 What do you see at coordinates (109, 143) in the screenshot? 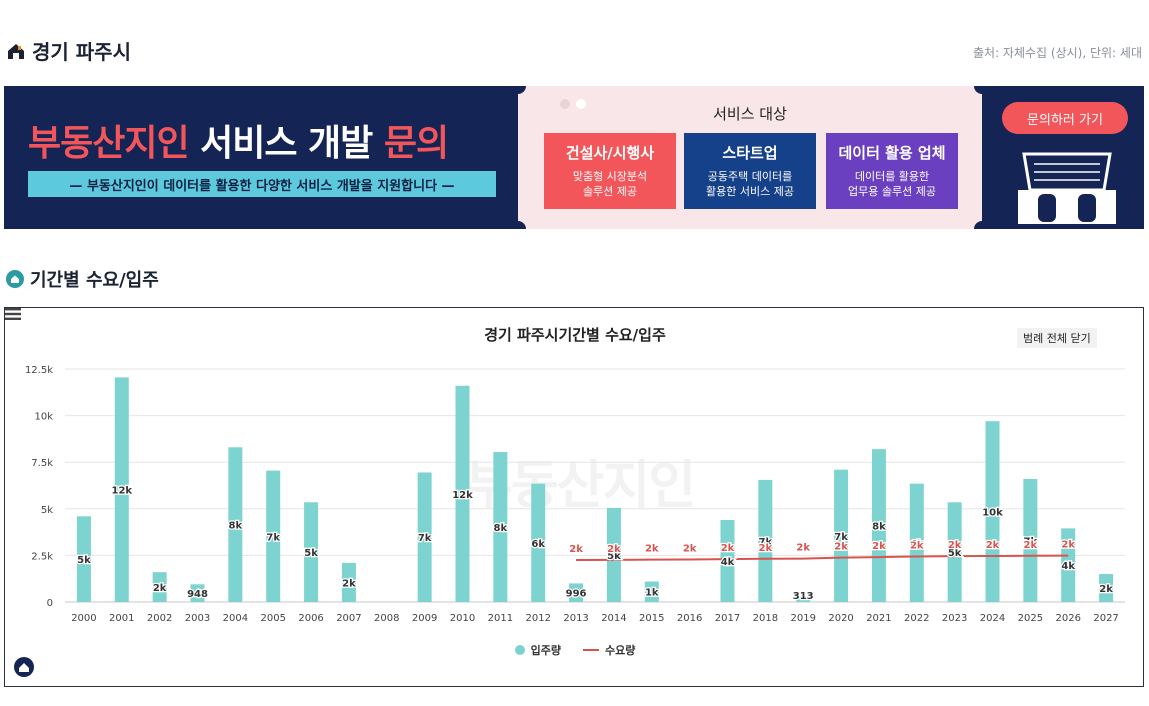
I see `headline-brand: 부동산지인` at bounding box center [109, 143].